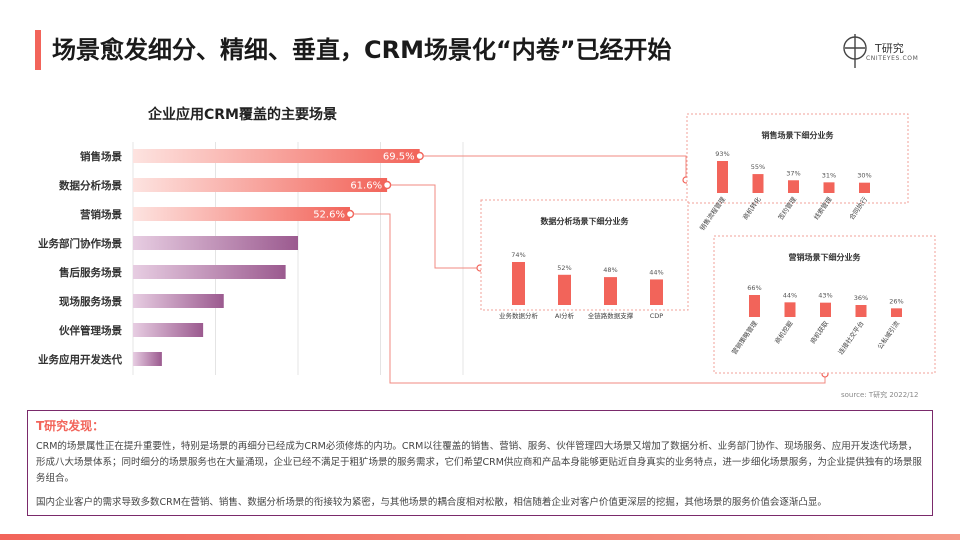  What do you see at coordinates (657, 316) in the screenshot?
I see `sub-category-label: CDP` at bounding box center [657, 316].